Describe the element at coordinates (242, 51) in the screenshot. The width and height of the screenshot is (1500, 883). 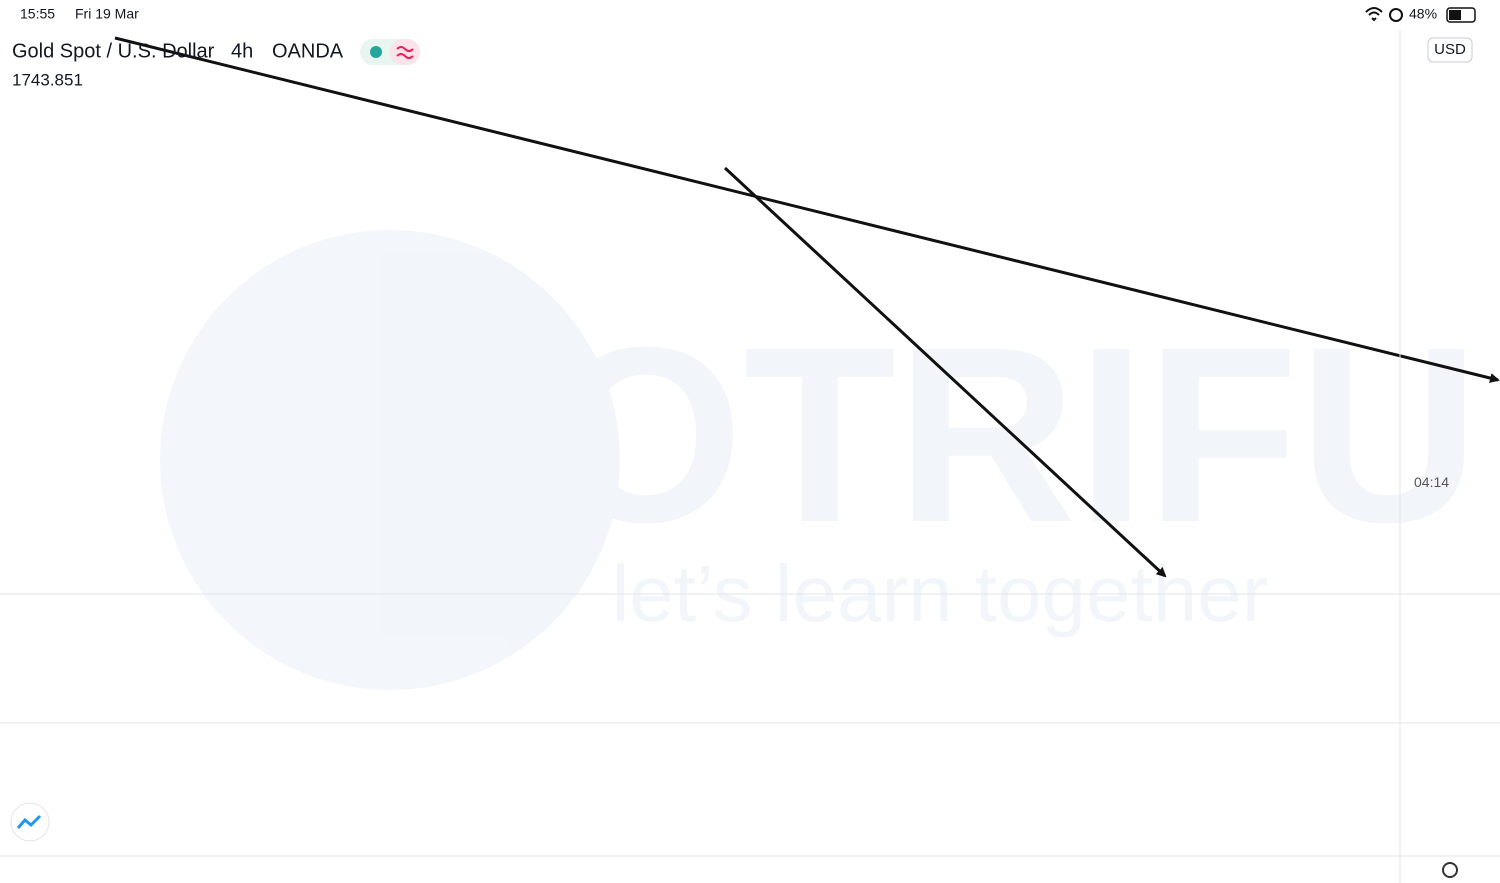
I see `interval: 4h` at that location.